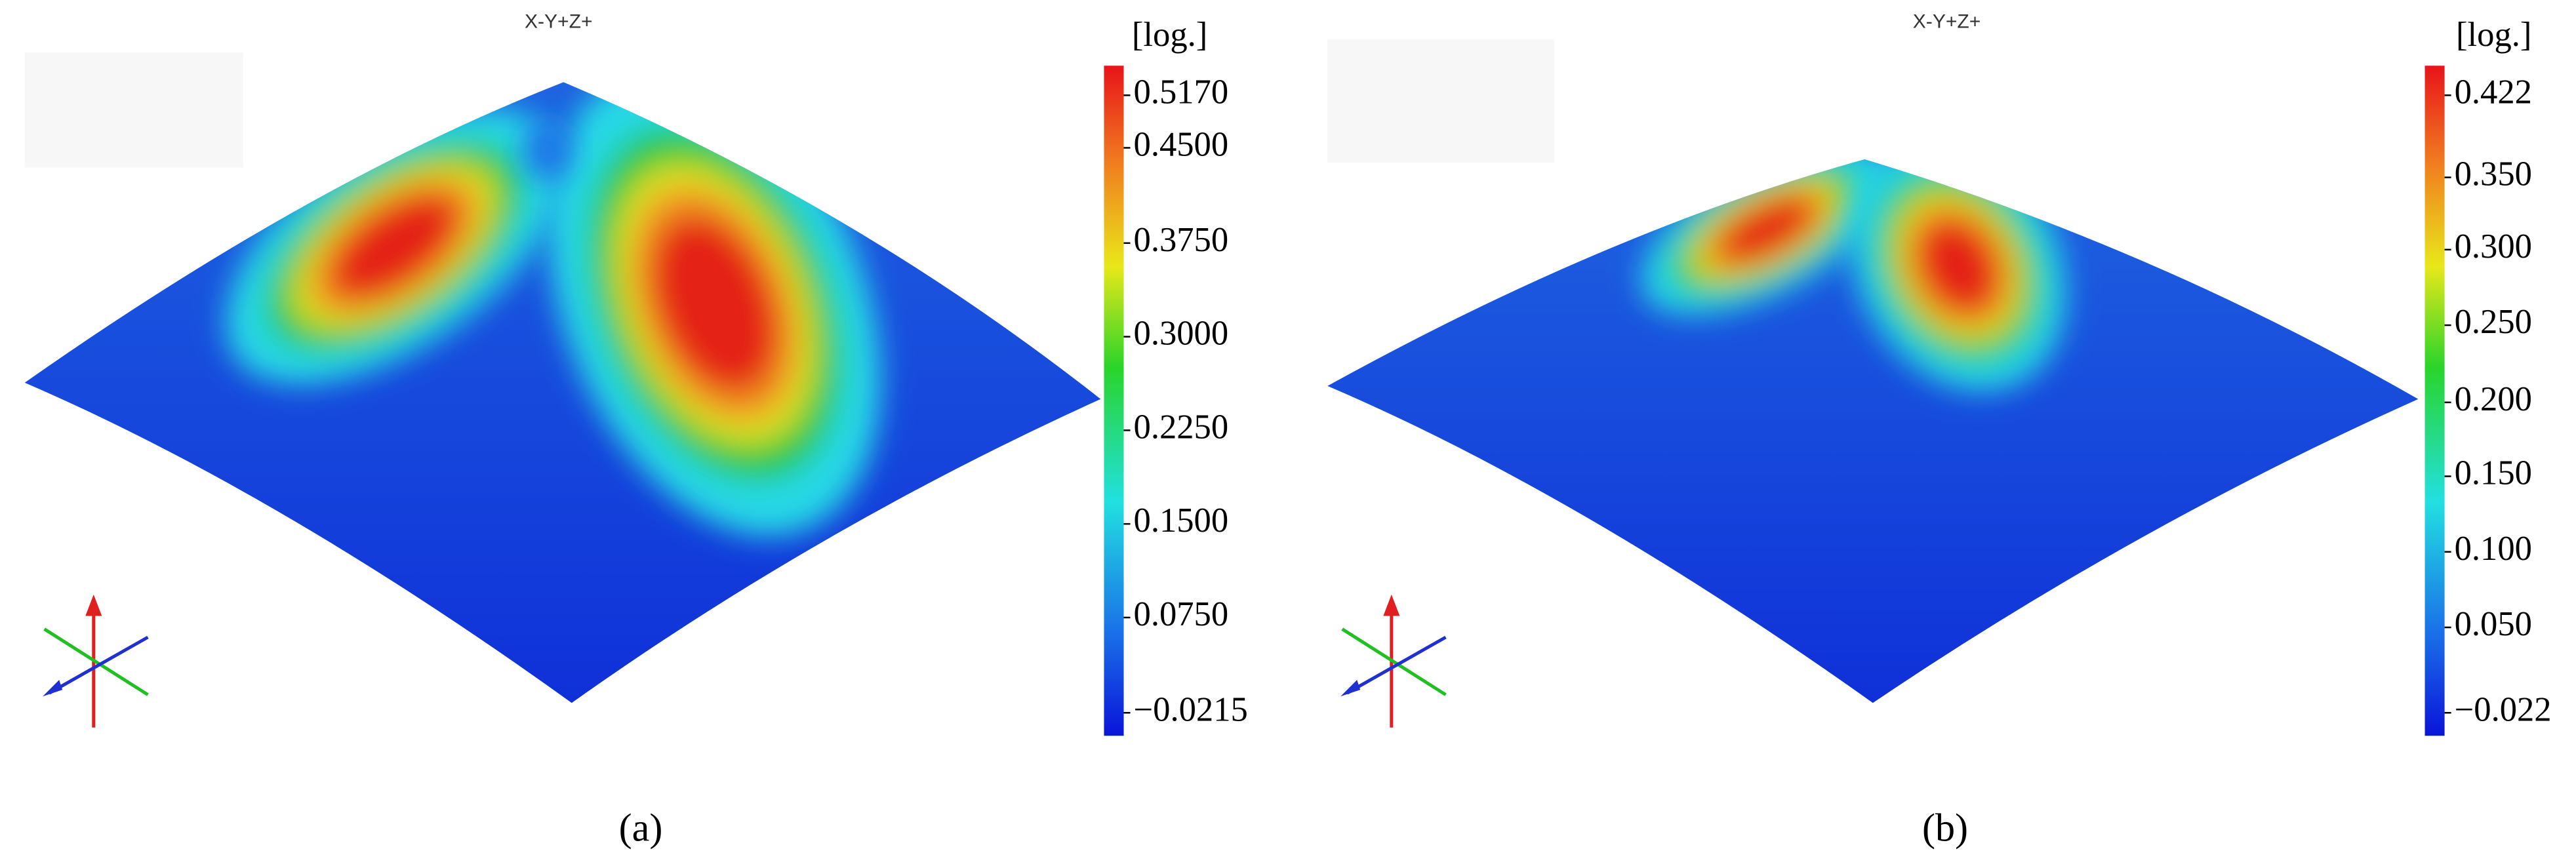 The height and width of the screenshot is (868, 2576). I want to click on colorbar-tick-label: 0.5170, so click(1181, 92).